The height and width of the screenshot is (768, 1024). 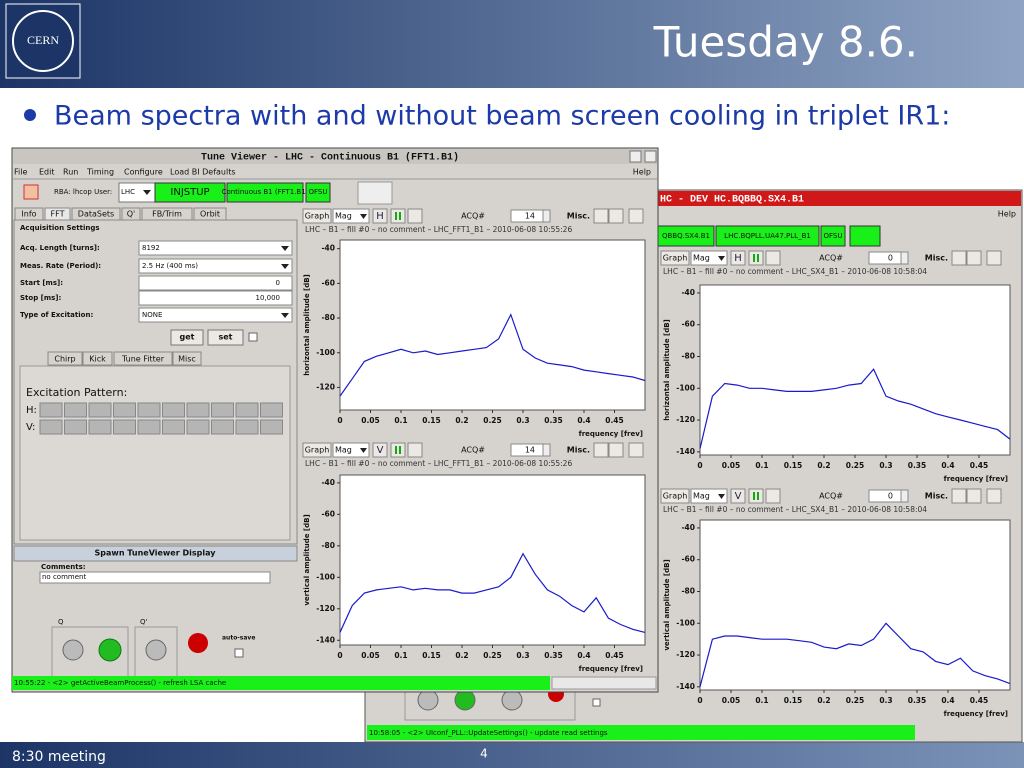 What do you see at coordinates (131, 214) in the screenshot?
I see `tab-label: Q'` at bounding box center [131, 214].